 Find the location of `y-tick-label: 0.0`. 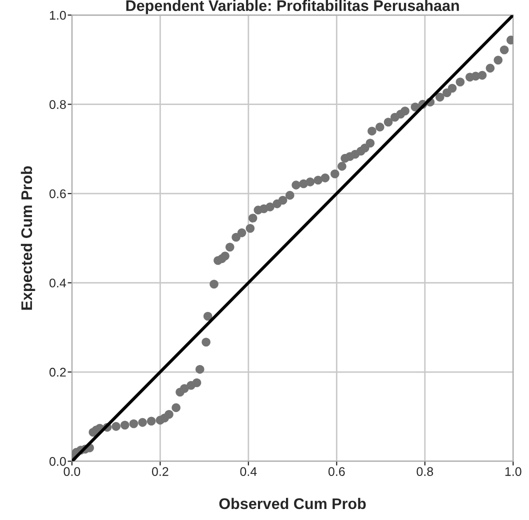

y-tick-label: 0.0 is located at coordinates (58, 461).